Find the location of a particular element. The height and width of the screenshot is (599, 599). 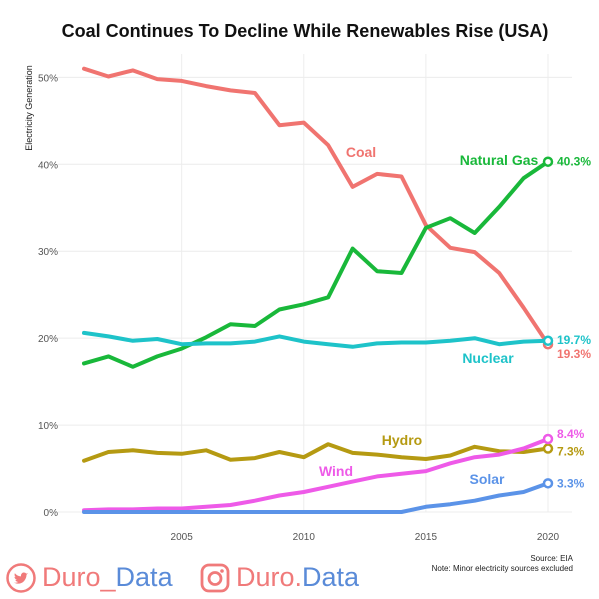

footer: Duro_ Data Duro. Data is located at coordinates (299, 577).